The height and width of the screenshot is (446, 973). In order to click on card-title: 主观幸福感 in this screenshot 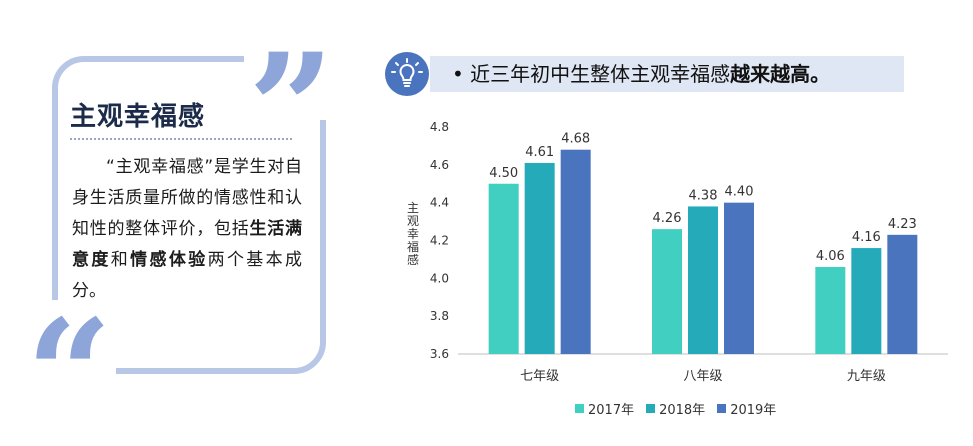, I will do `click(138, 117)`.